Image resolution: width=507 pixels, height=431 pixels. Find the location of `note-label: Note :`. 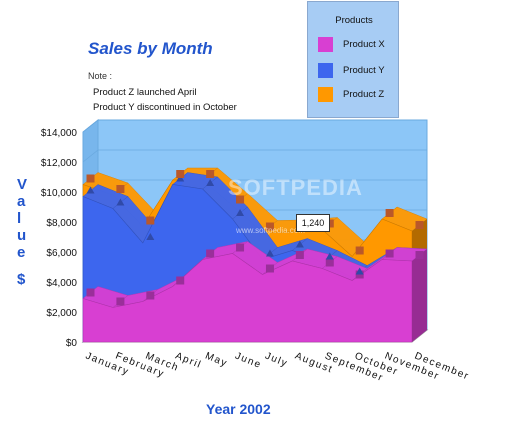

note-label: Note : is located at coordinates (100, 76).